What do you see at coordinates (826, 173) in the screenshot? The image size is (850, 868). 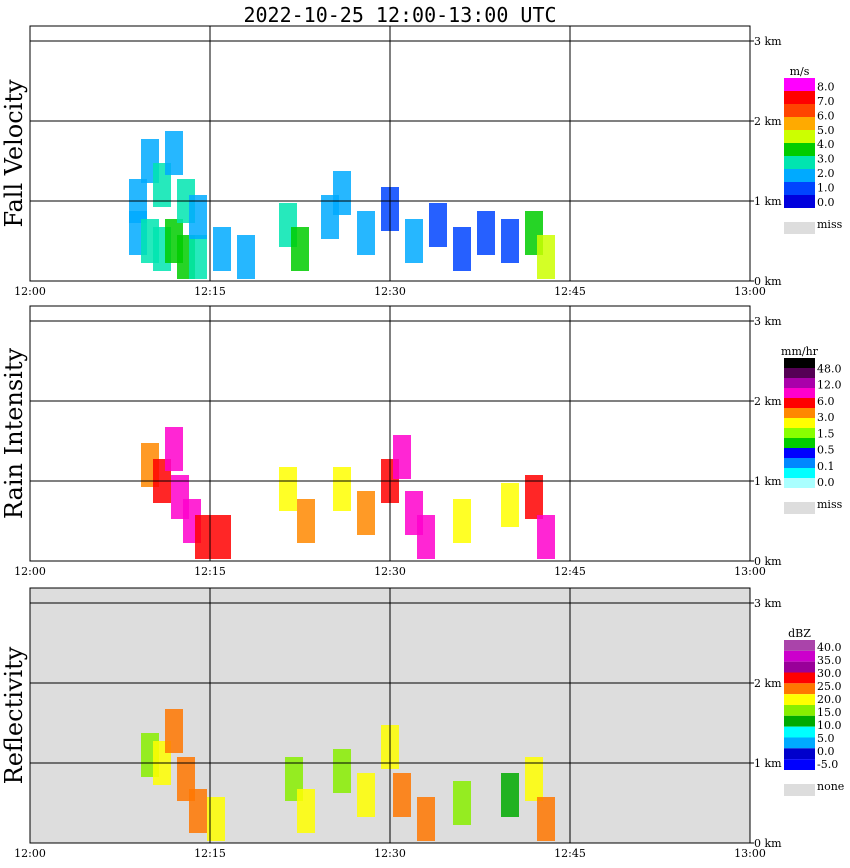 I see `colorbar-label: 2.0` at bounding box center [826, 173].